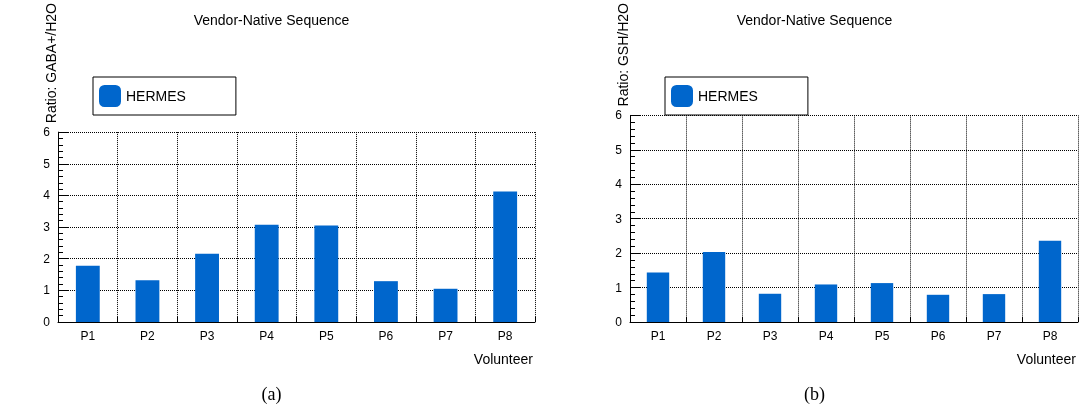  What do you see at coordinates (815, 394) in the screenshot?
I see `text: (b)` at bounding box center [815, 394].